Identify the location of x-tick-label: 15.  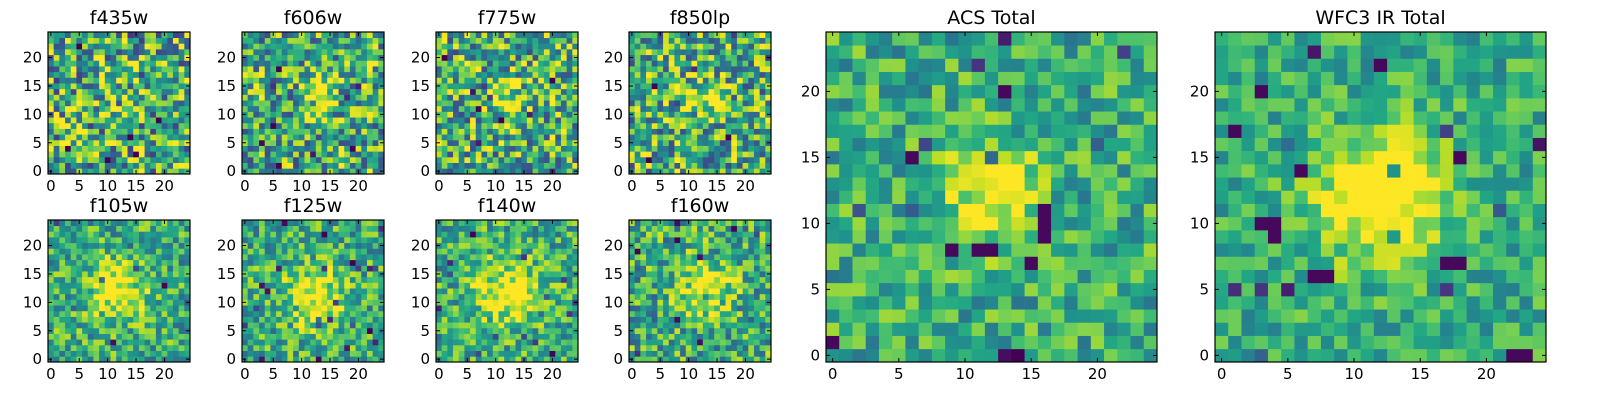
(523, 374).